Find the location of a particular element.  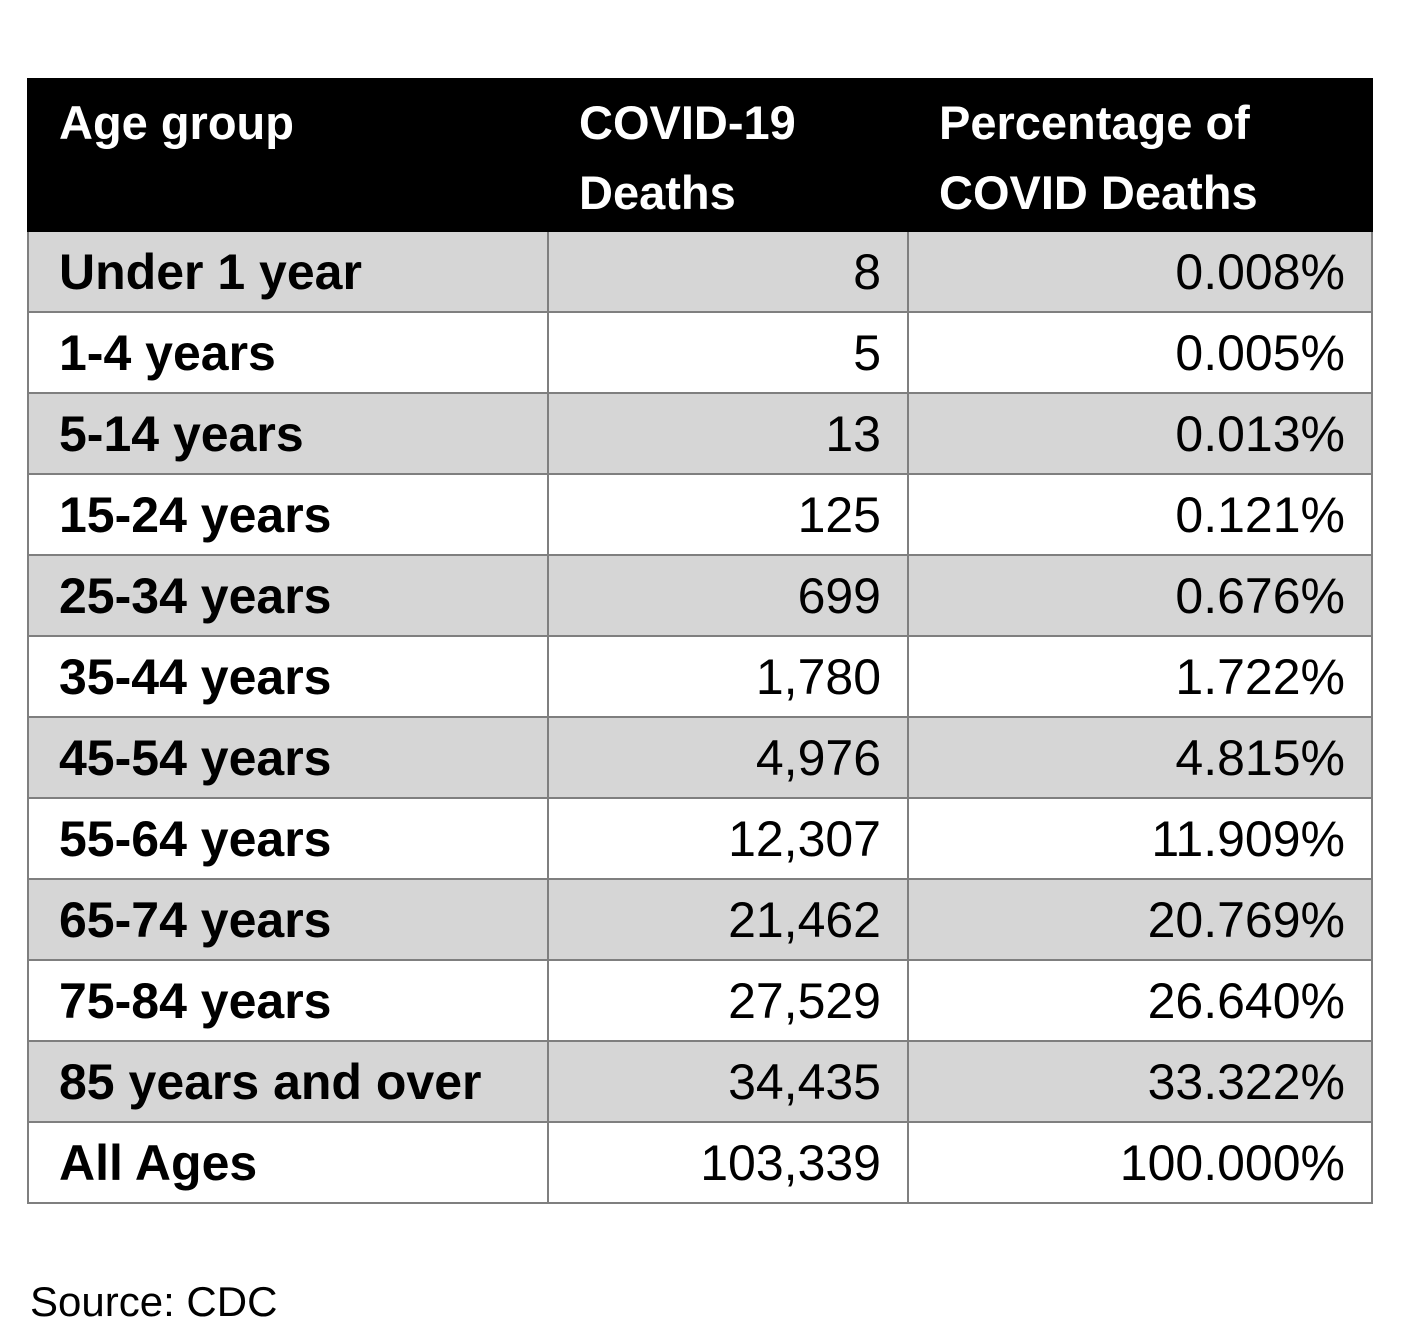

deaths-cell: 4,976 is located at coordinates (728, 757).